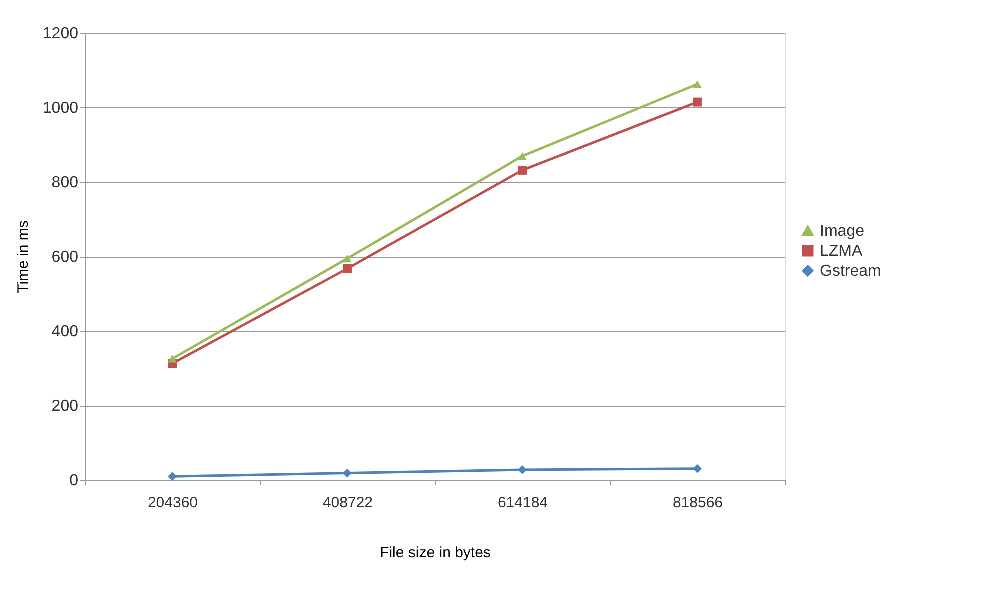 The height and width of the screenshot is (595, 998). What do you see at coordinates (173, 503) in the screenshot?
I see `x-tick-label: 204360` at bounding box center [173, 503].